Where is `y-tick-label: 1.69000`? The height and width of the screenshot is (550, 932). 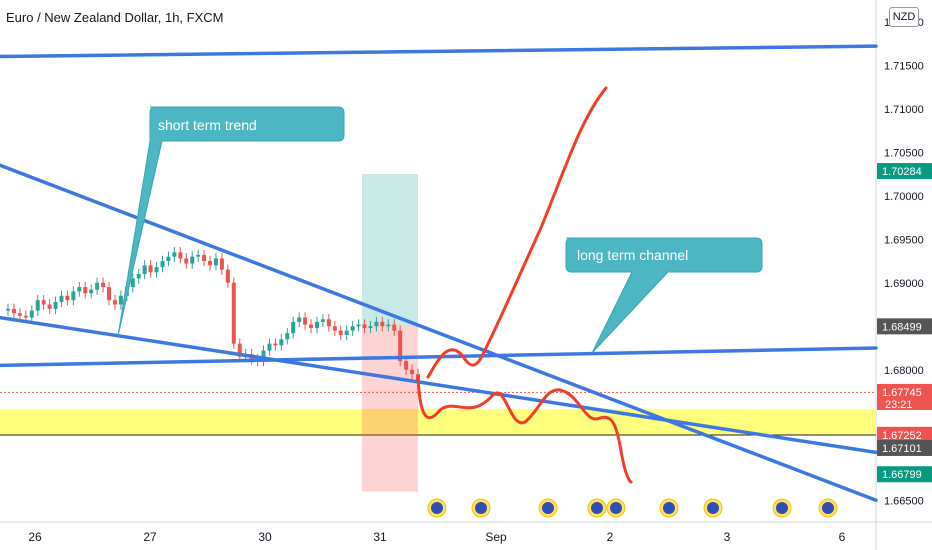
y-tick-label: 1.69000 is located at coordinates (904, 284).